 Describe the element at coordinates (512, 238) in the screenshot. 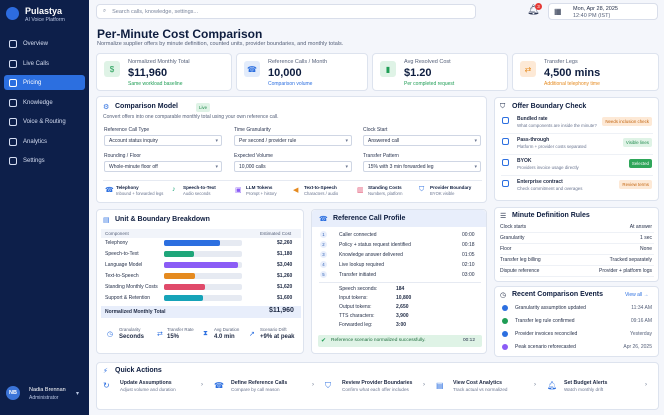

I see `rule-key: Granularity` at that location.